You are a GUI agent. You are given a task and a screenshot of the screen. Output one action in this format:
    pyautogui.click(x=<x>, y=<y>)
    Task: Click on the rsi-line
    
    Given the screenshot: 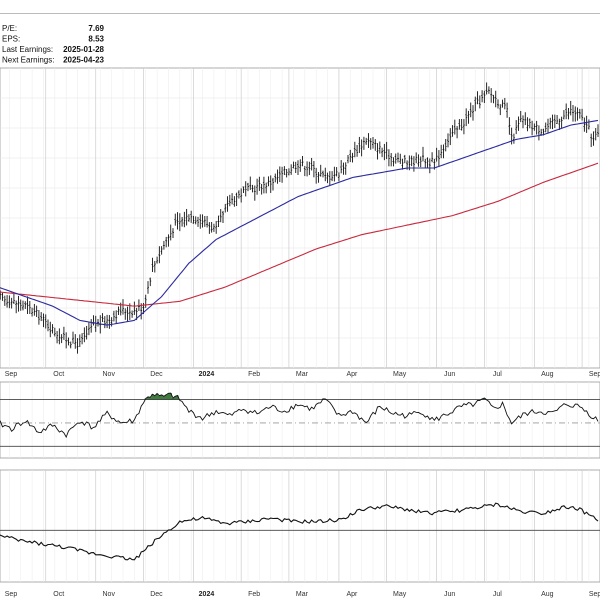 What is the action you would take?
    pyautogui.click(x=299, y=415)
    